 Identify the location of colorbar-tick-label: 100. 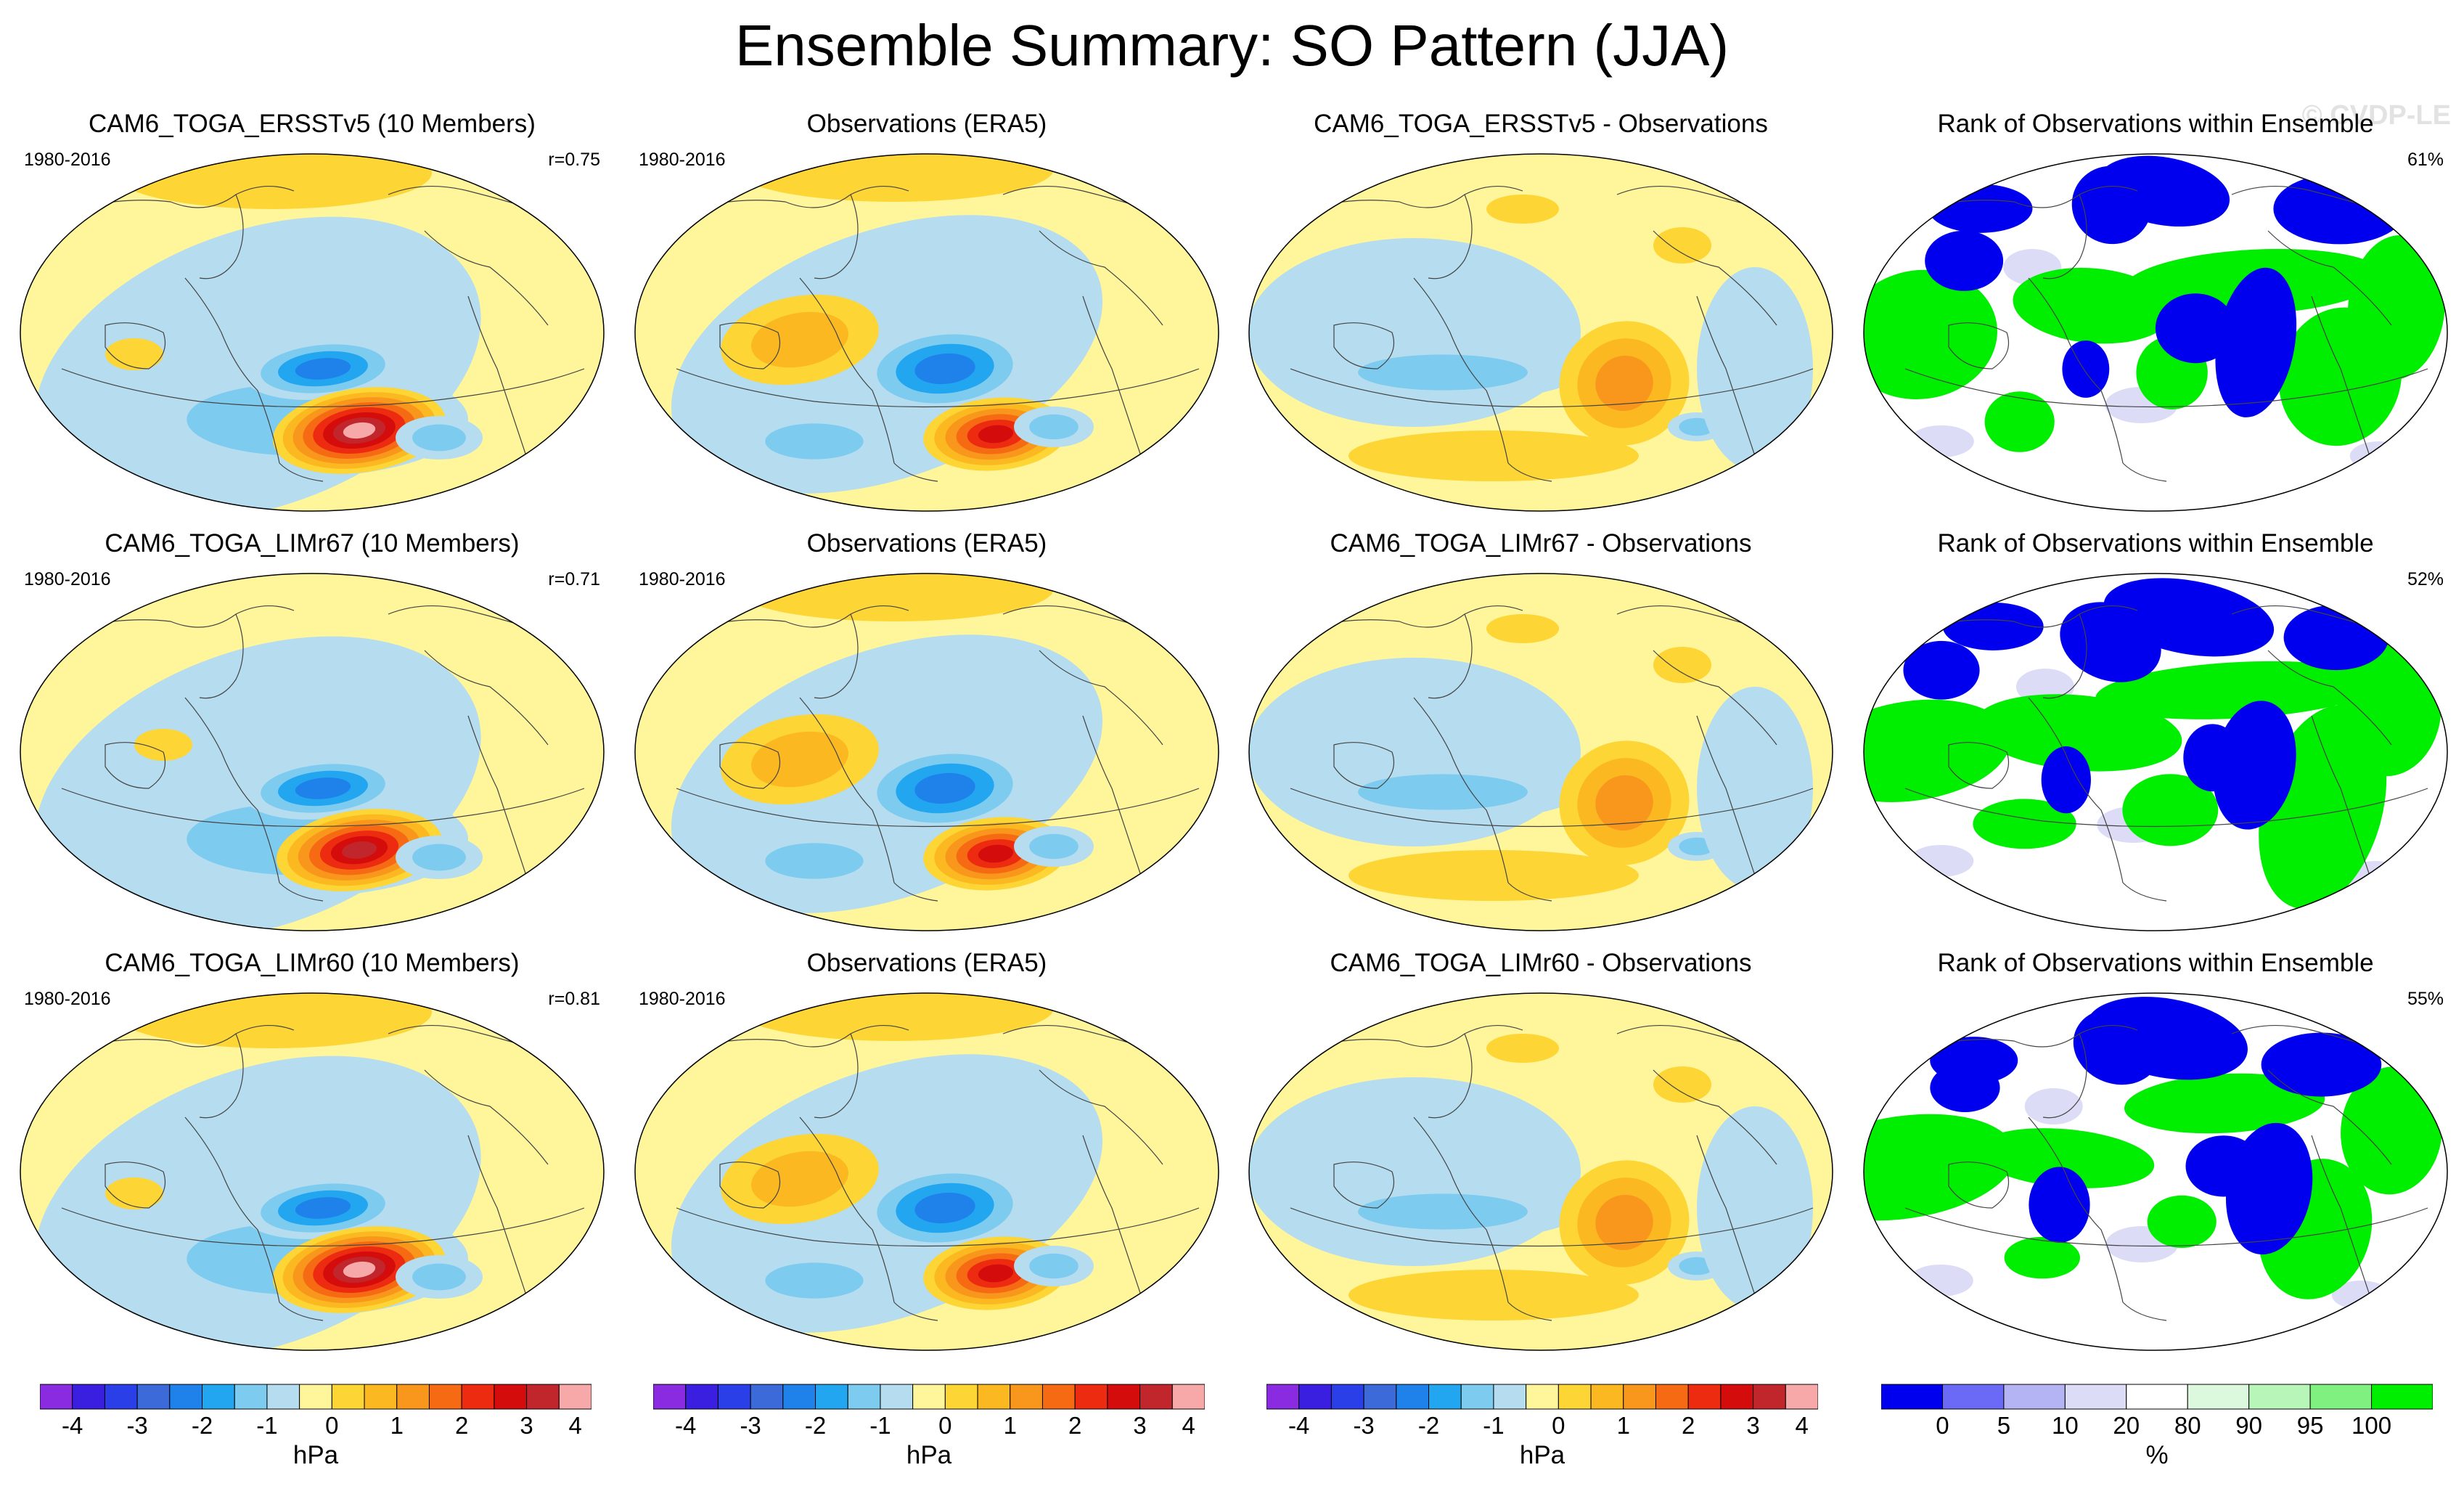
(2372, 1425).